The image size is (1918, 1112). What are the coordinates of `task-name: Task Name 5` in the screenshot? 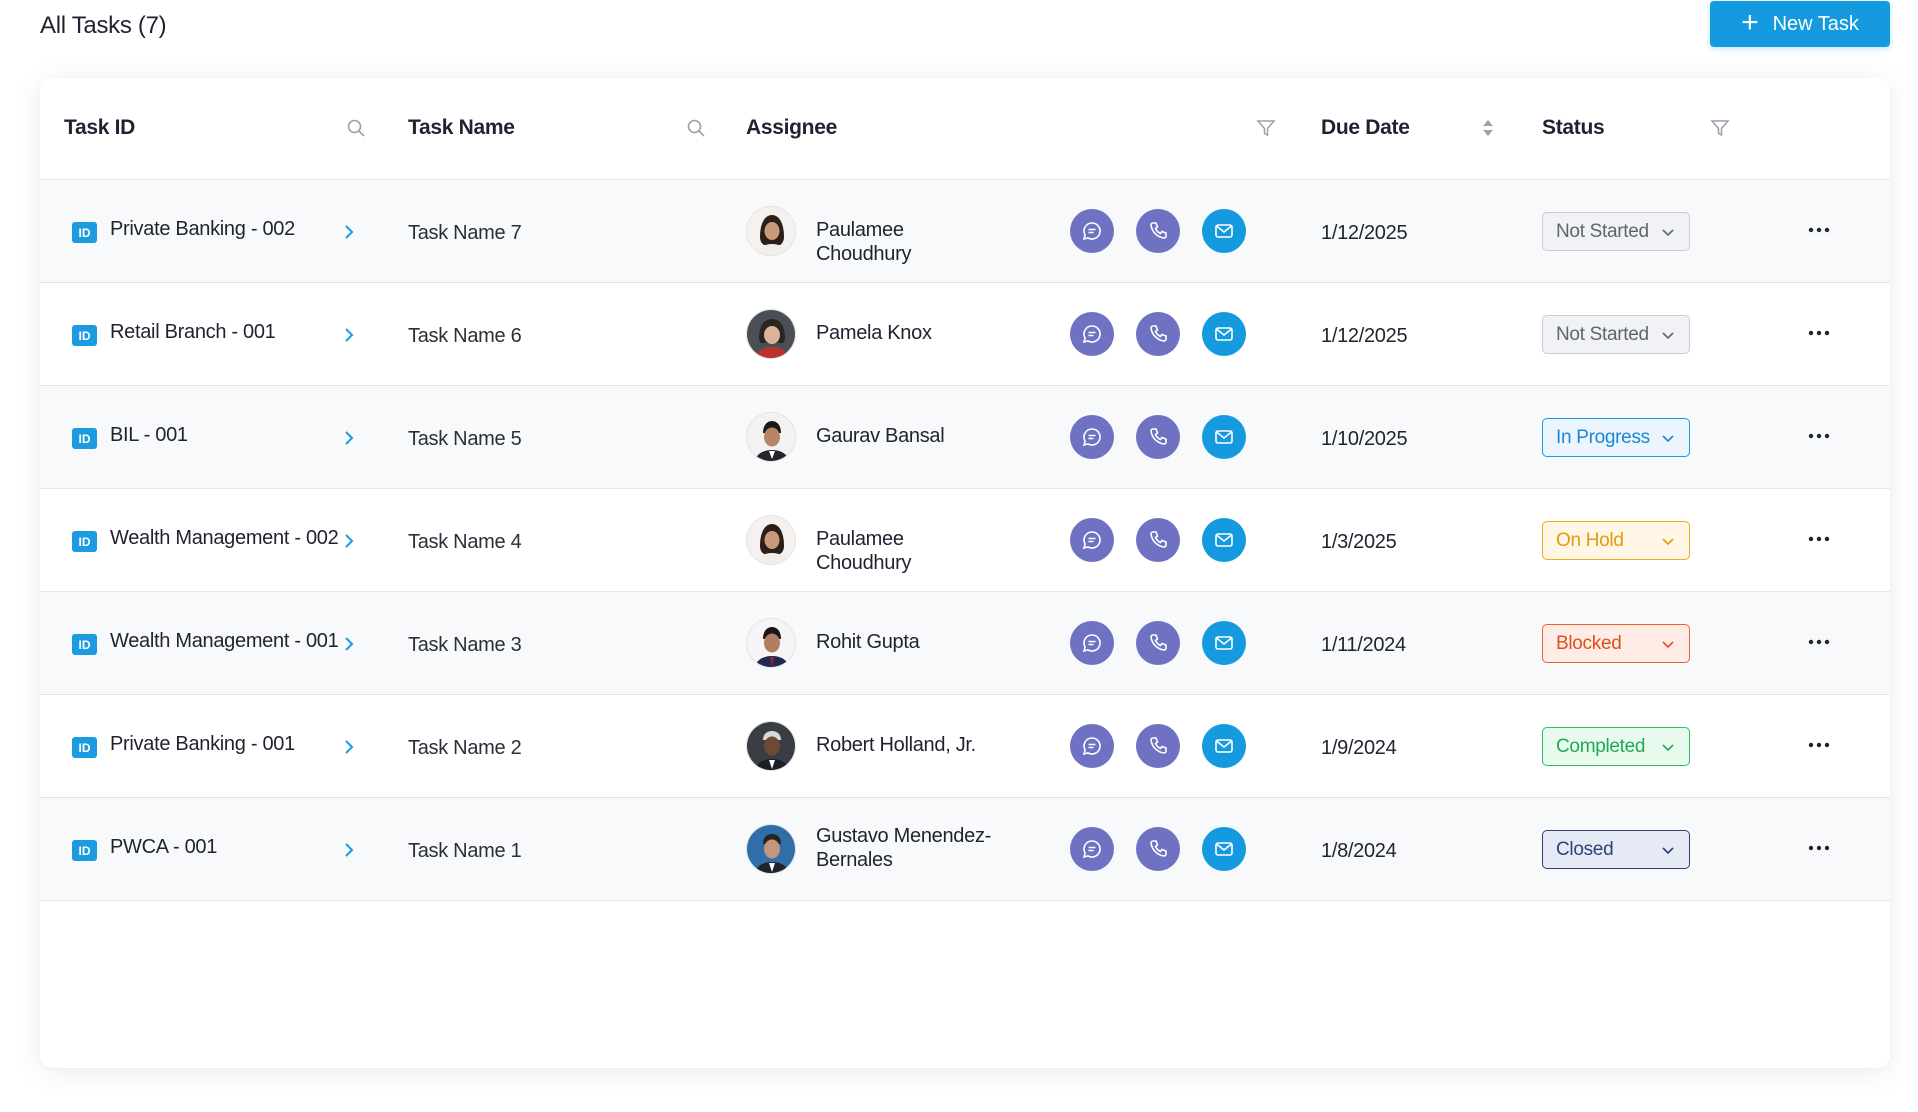 It's located at (465, 439).